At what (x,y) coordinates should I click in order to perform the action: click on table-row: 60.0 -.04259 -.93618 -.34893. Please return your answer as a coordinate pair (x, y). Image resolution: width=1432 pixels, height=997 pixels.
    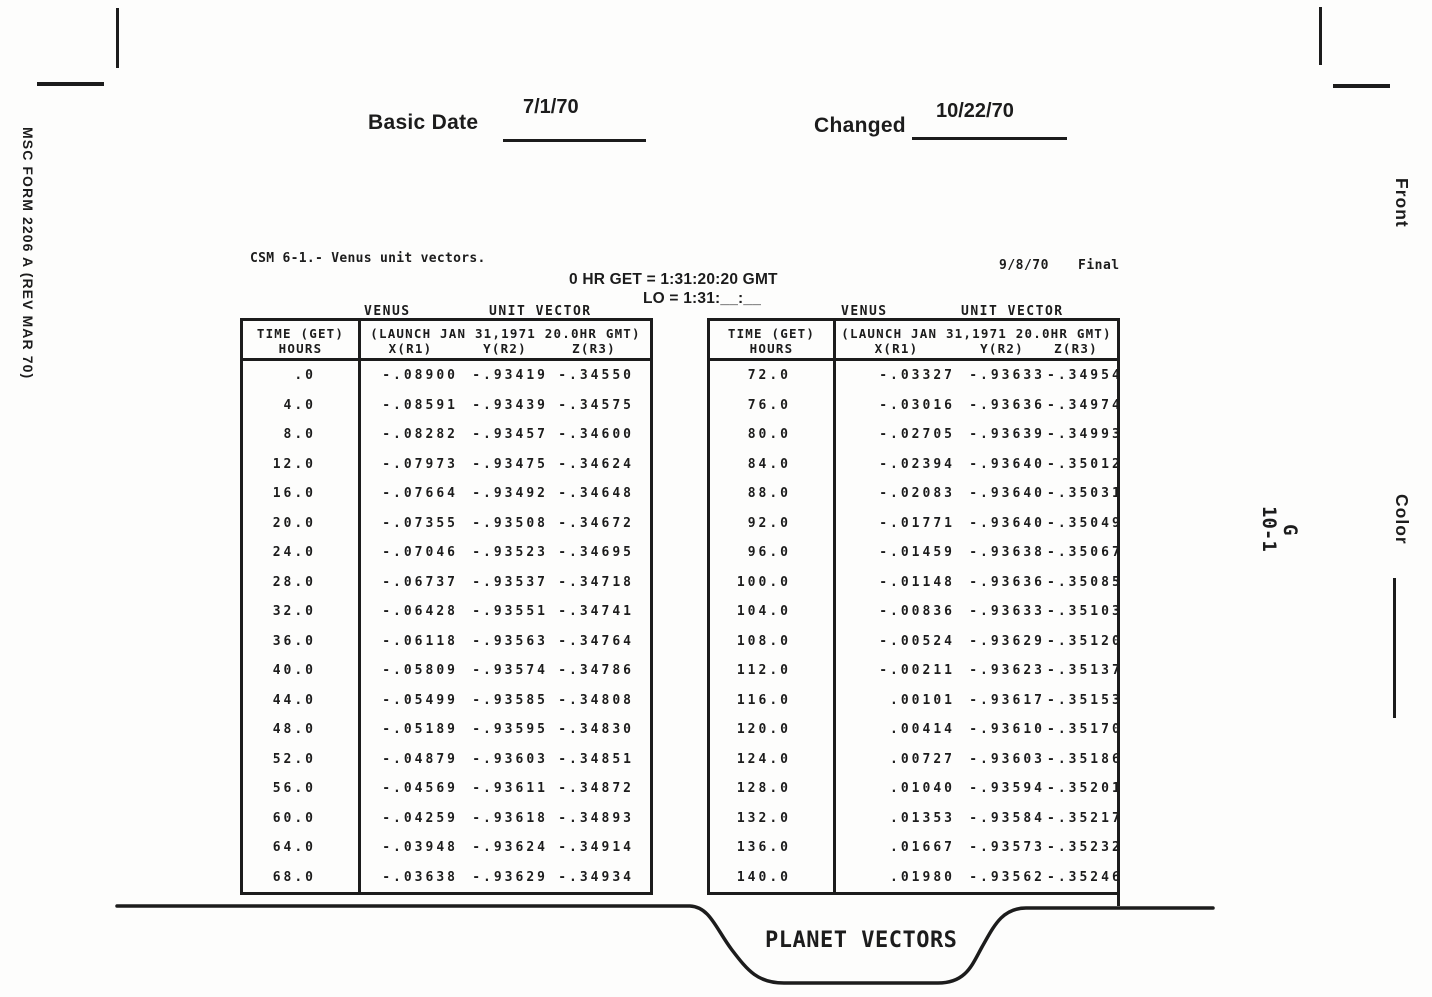
    Looking at the image, I should click on (446, 818).